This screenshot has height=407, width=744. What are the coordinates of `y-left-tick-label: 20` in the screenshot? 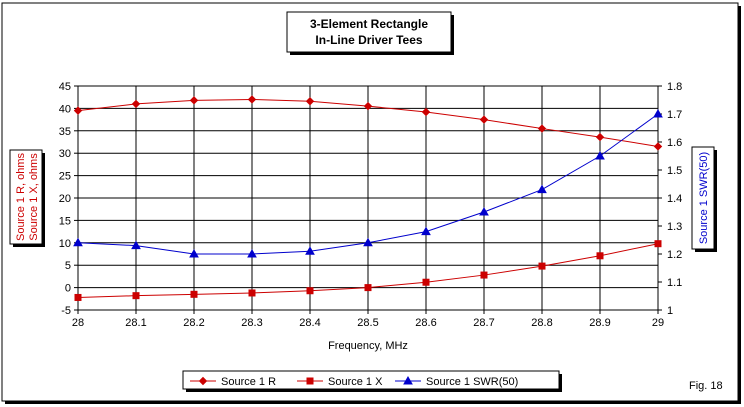 It's located at (65, 199).